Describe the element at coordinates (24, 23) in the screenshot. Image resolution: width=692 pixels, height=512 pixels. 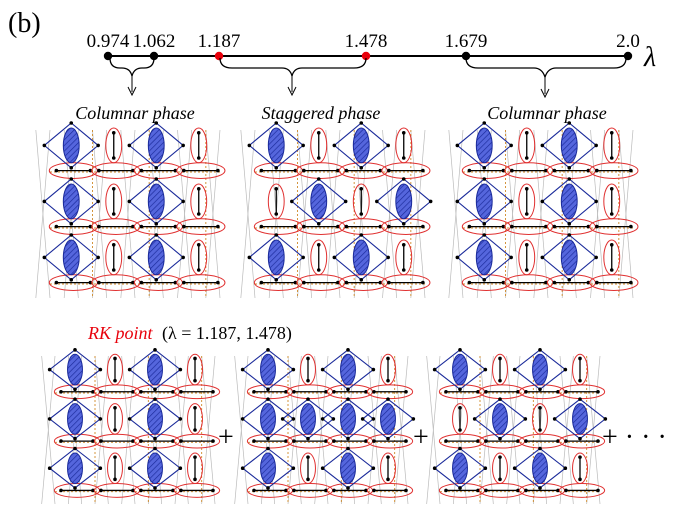
I see `panel-label: (b)` at that location.